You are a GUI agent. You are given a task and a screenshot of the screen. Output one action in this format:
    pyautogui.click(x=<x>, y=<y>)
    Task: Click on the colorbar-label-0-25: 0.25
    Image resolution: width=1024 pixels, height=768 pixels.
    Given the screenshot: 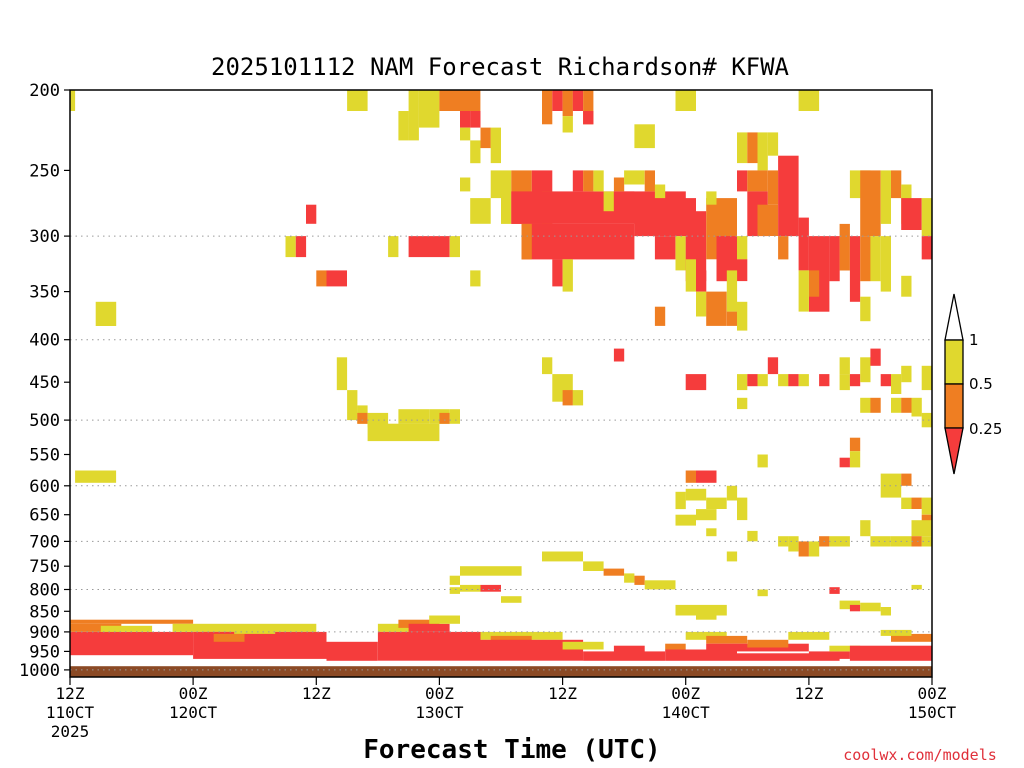 What is the action you would take?
    pyautogui.click(x=985, y=429)
    